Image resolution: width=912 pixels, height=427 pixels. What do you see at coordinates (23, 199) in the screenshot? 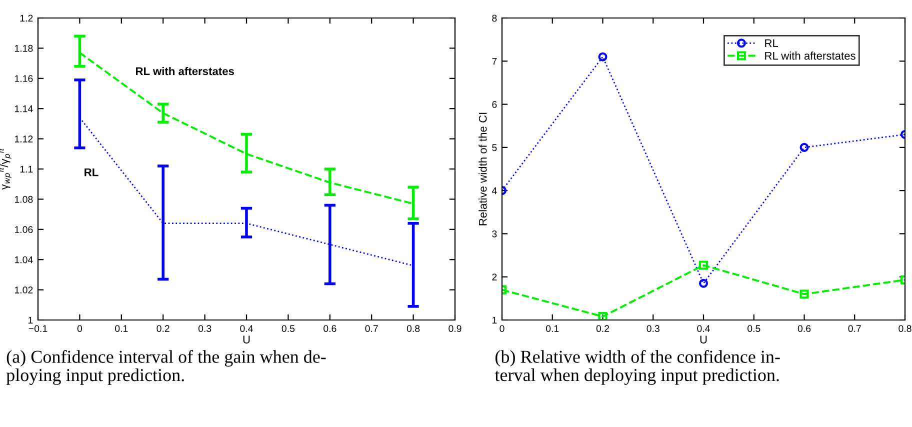
I see `y-tick-label: 1.08` at bounding box center [23, 199].